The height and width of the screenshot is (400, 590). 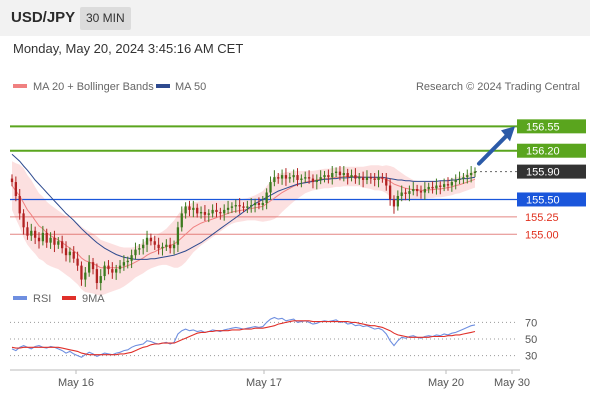 I want to click on forecast-arrow-head, so click(x=508, y=134).